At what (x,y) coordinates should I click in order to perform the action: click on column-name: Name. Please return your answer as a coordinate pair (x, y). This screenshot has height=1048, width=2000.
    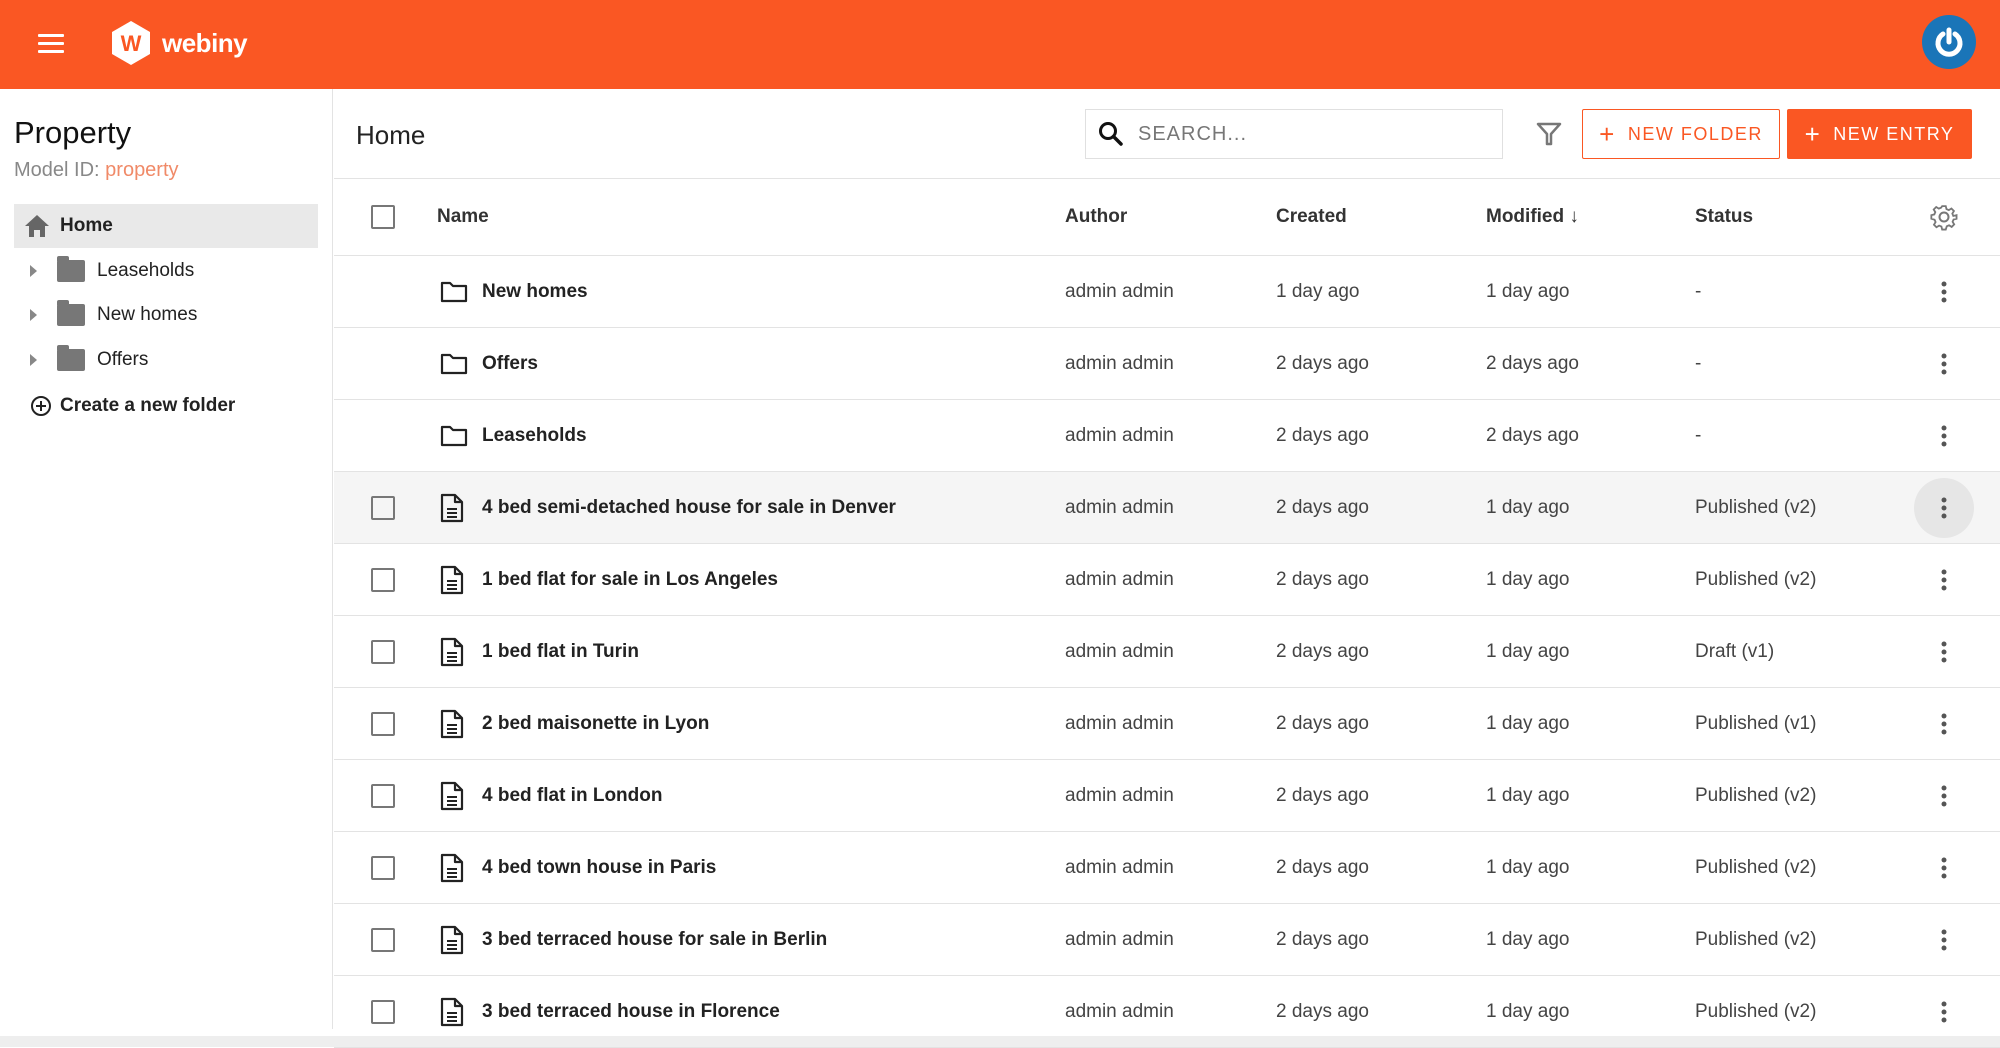
    Looking at the image, I should click on (463, 216).